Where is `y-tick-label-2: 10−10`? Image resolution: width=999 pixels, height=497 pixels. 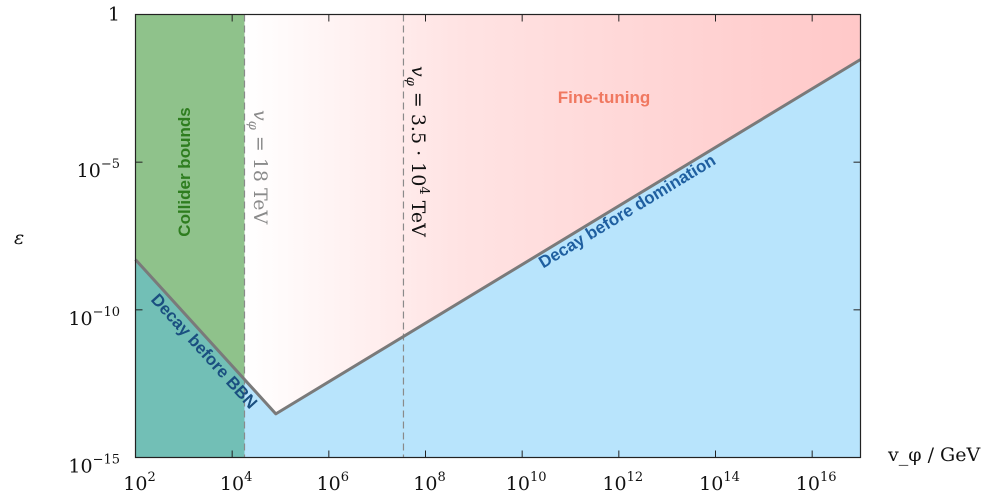
y-tick-label-2: 10−10 is located at coordinates (94, 317).